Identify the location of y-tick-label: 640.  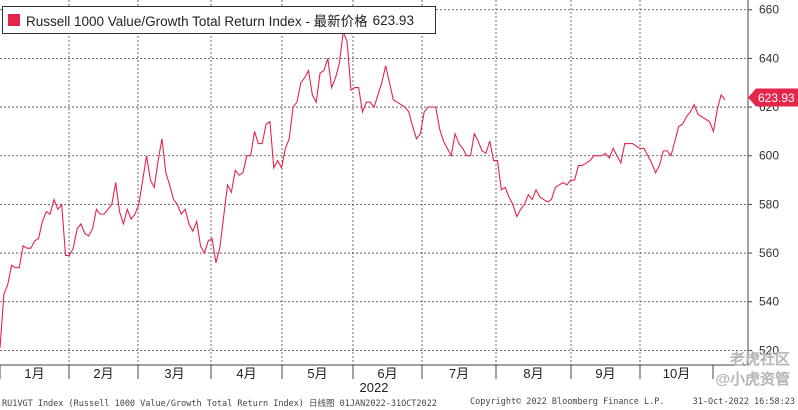
(769, 58).